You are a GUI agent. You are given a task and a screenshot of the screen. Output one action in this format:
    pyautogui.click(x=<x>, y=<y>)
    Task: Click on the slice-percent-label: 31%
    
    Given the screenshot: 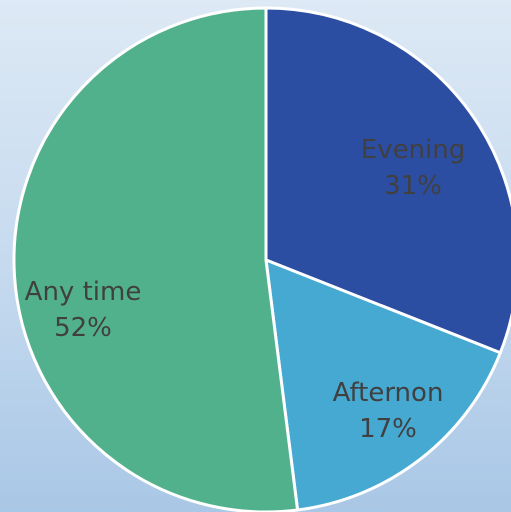 What is the action you would take?
    pyautogui.click(x=413, y=186)
    